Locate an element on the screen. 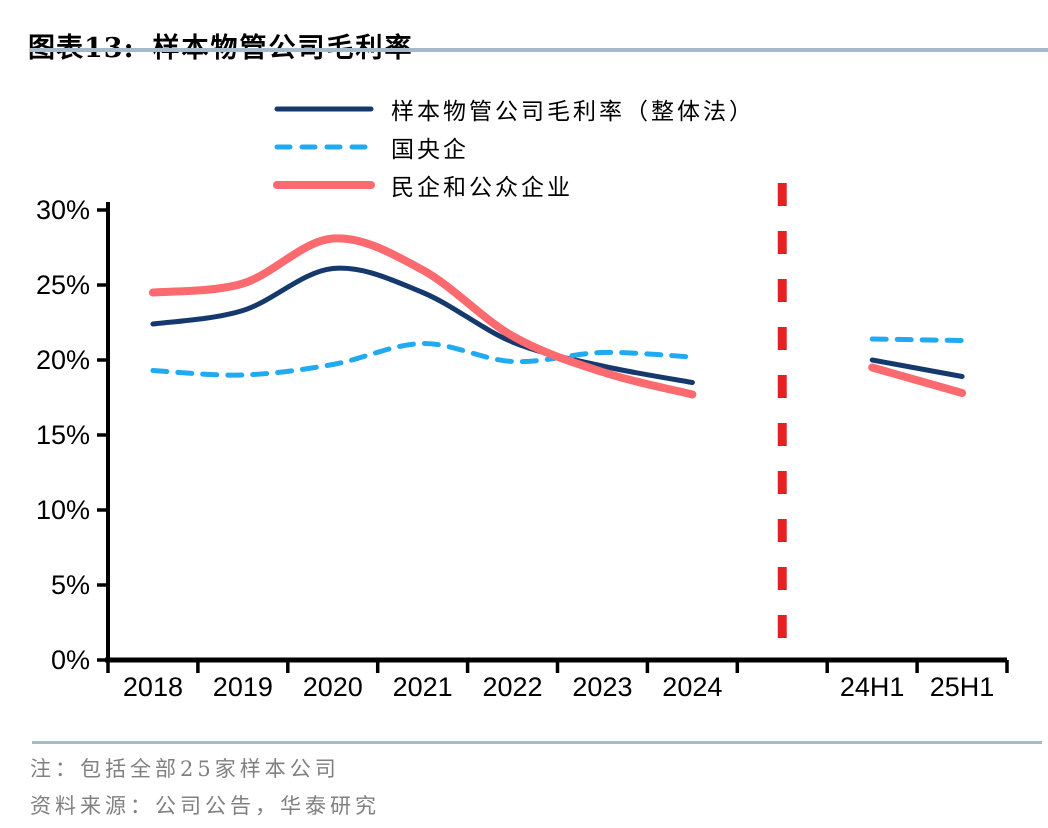 The image size is (1048, 828). legend-item-0: 样本物管公司毛利率（整体法） is located at coordinates (514, 109).